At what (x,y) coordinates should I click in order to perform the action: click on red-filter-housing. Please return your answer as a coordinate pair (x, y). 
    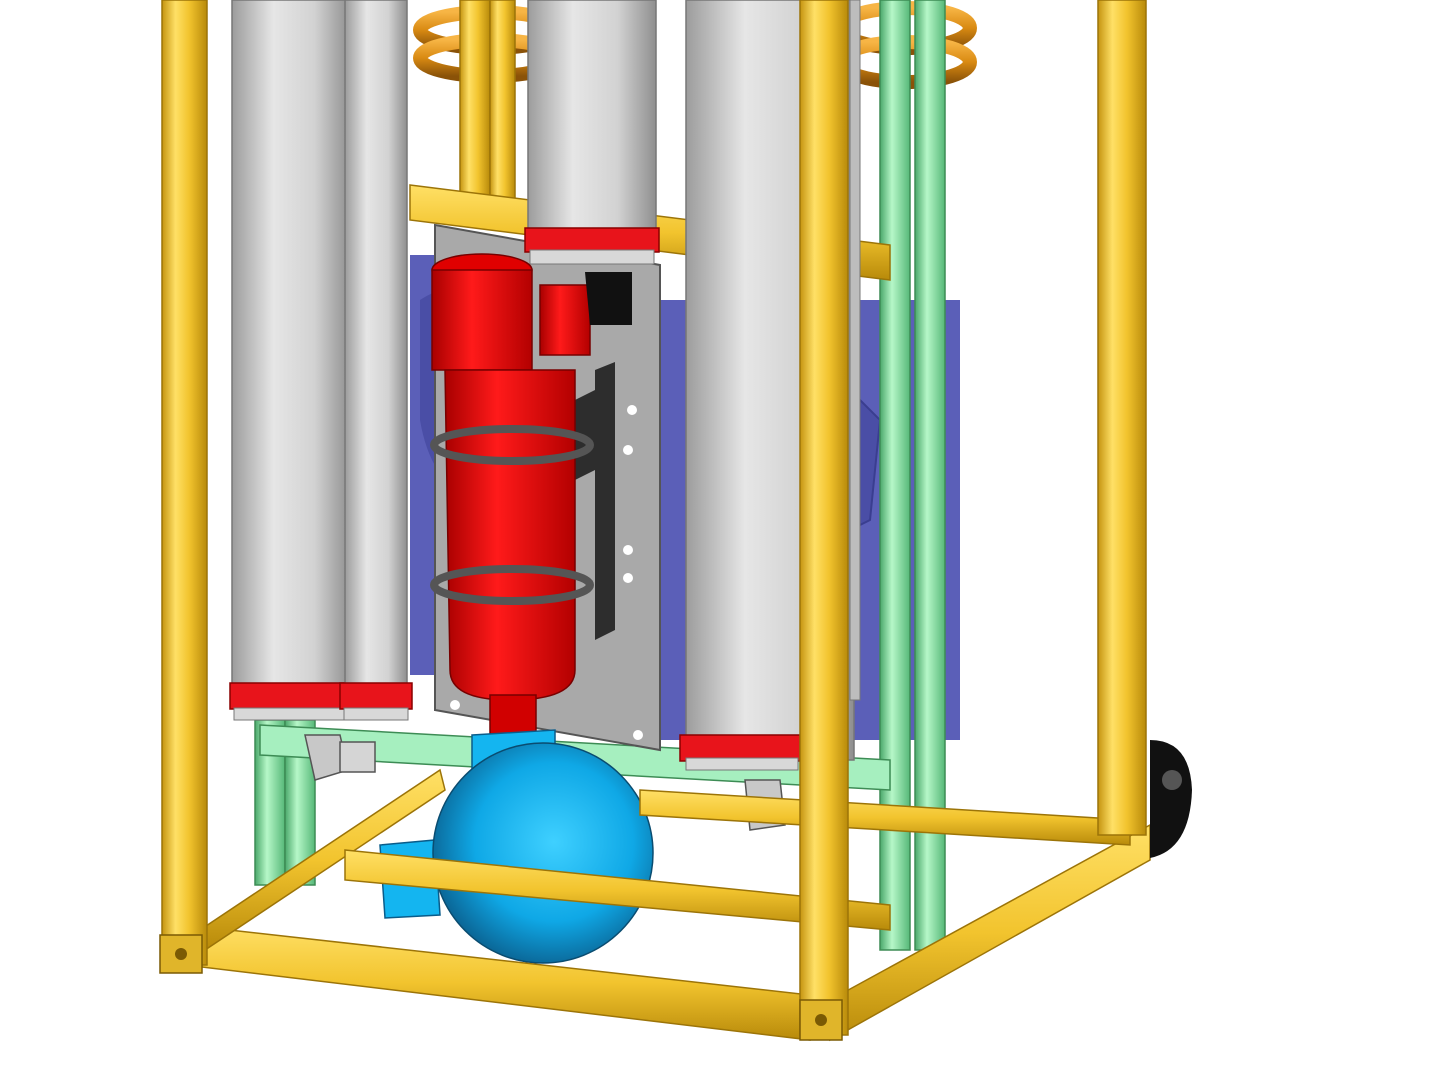
    Looking at the image, I should click on (531, 494).